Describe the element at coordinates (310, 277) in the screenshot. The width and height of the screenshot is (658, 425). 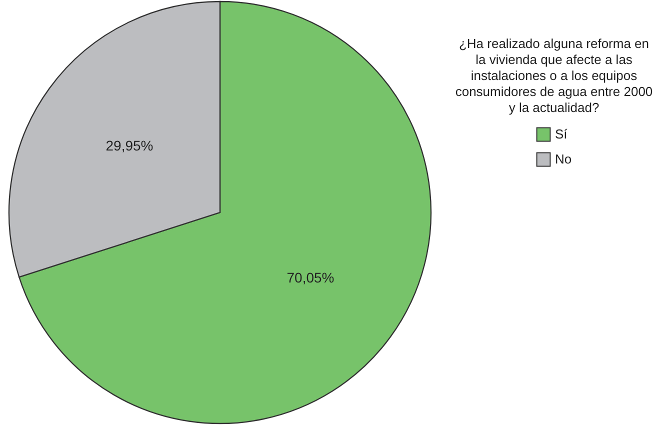
I see `data-label: 70,05%` at that location.